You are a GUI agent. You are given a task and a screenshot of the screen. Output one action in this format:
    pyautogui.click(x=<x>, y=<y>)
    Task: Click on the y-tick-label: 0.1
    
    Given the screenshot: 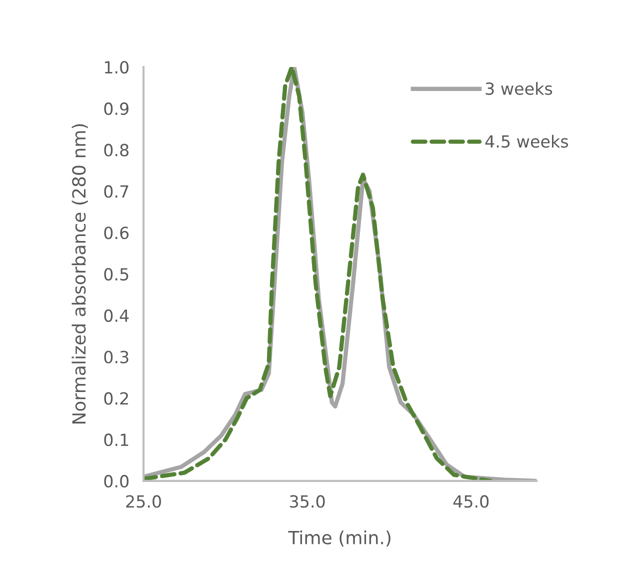 What is the action you would take?
    pyautogui.click(x=116, y=440)
    